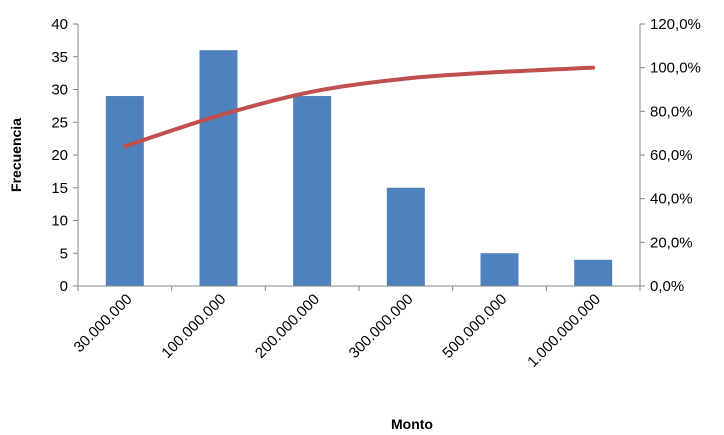  I want to click on right-tick-label: 60,0%, so click(671, 155).